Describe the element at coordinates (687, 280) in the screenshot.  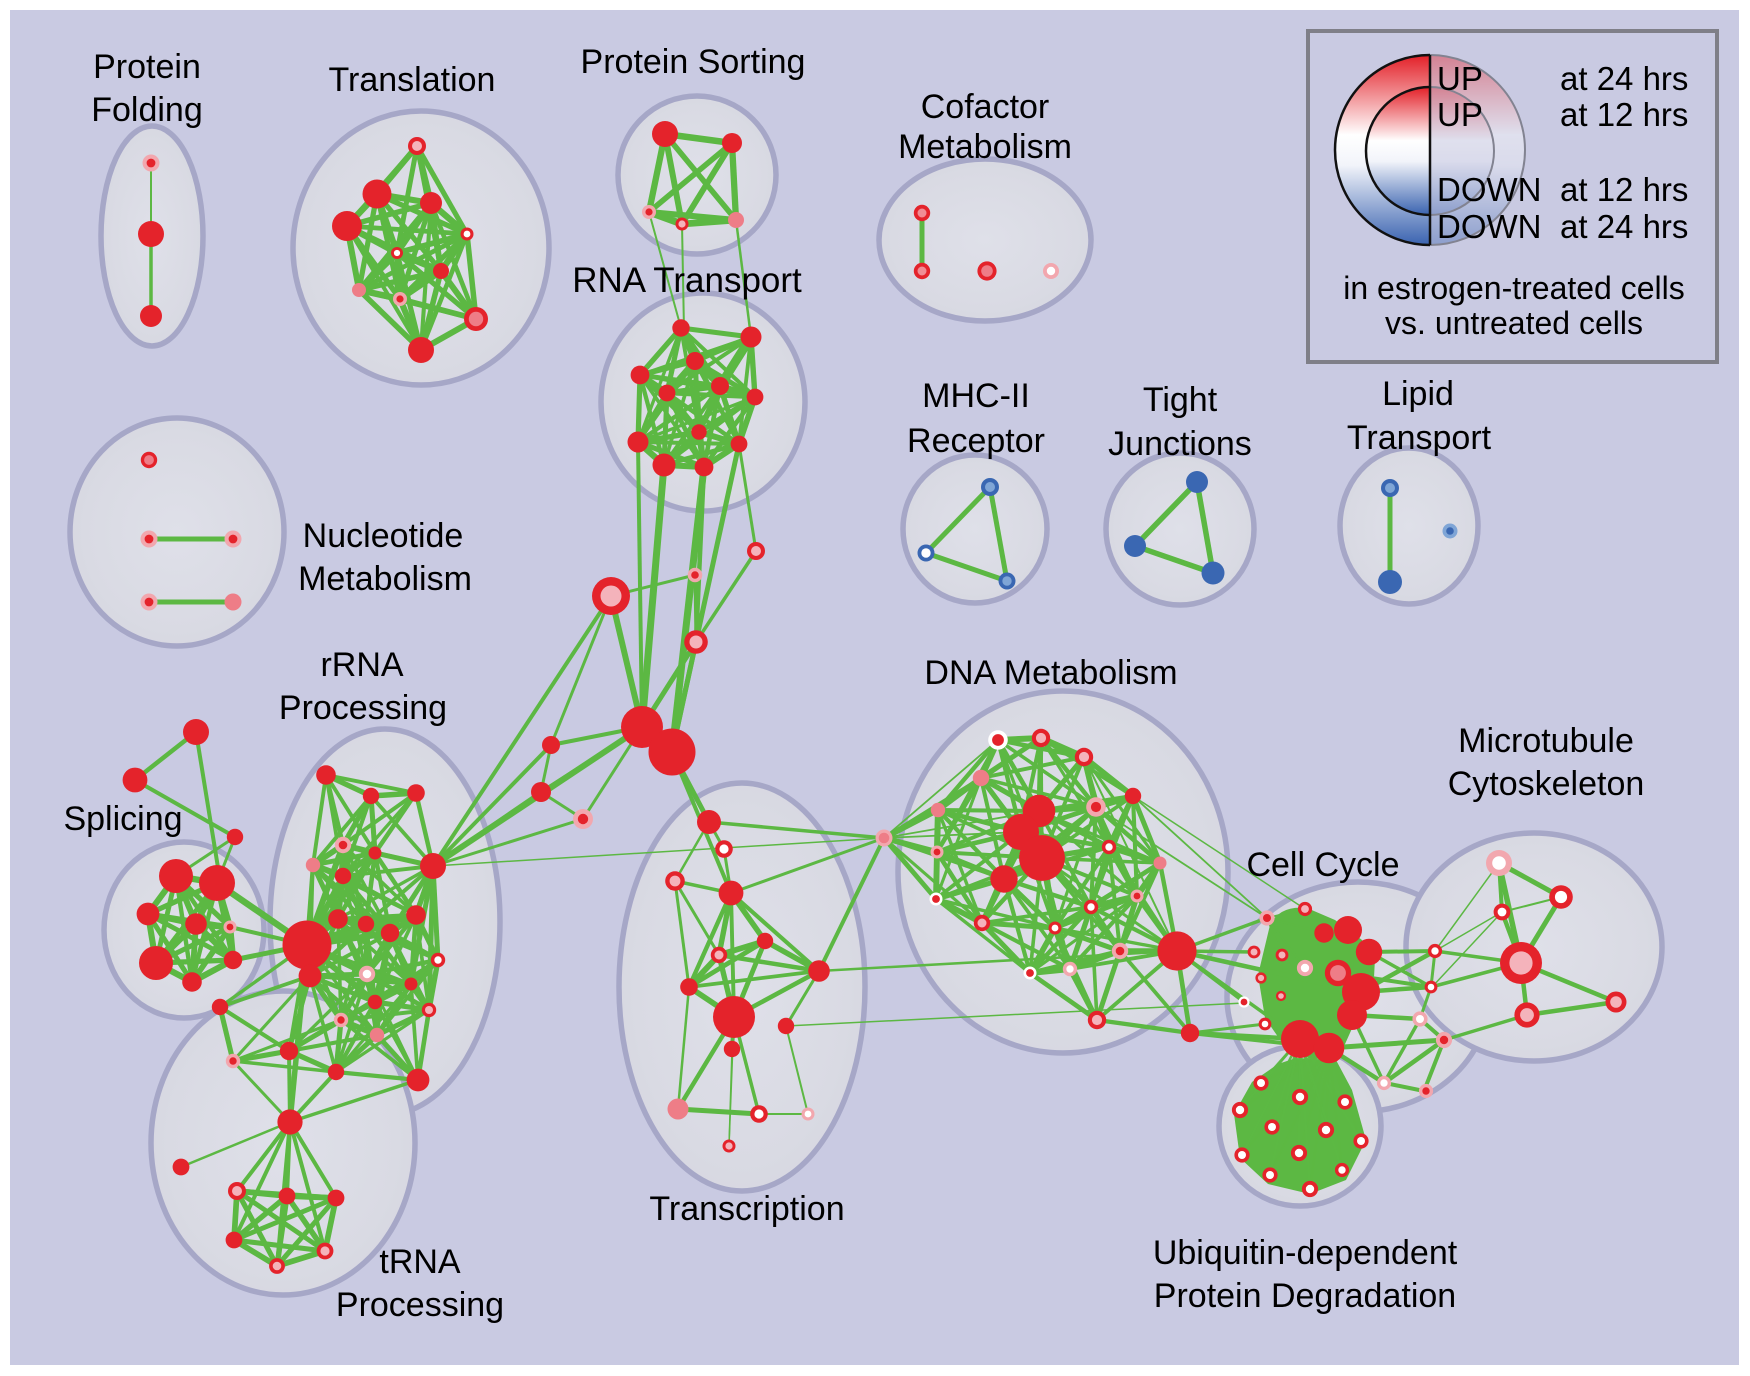
I see `svg-text: RNA Transport` at that location.